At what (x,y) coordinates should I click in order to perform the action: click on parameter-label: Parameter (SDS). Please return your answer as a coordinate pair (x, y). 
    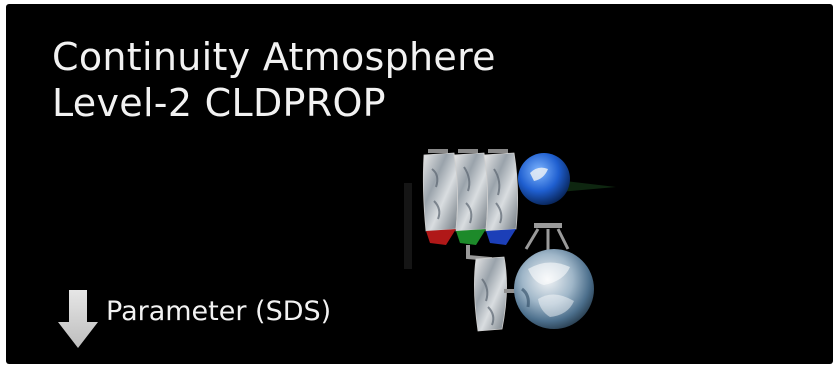
    Looking at the image, I should click on (219, 311).